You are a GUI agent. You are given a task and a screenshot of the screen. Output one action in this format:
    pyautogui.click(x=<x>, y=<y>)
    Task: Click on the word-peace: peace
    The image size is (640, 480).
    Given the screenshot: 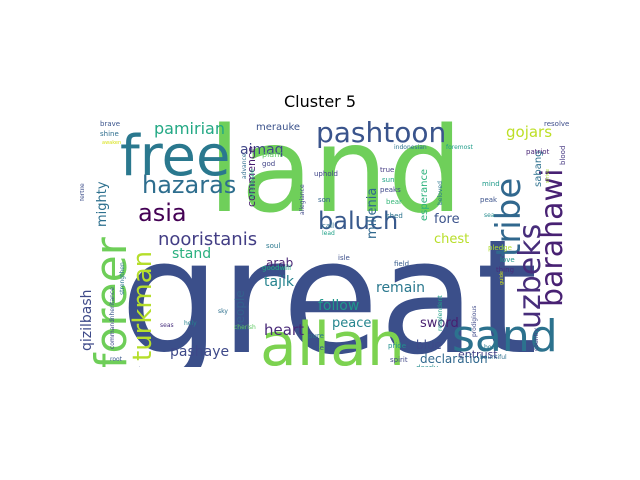 What is the action you would take?
    pyautogui.click(x=352, y=323)
    